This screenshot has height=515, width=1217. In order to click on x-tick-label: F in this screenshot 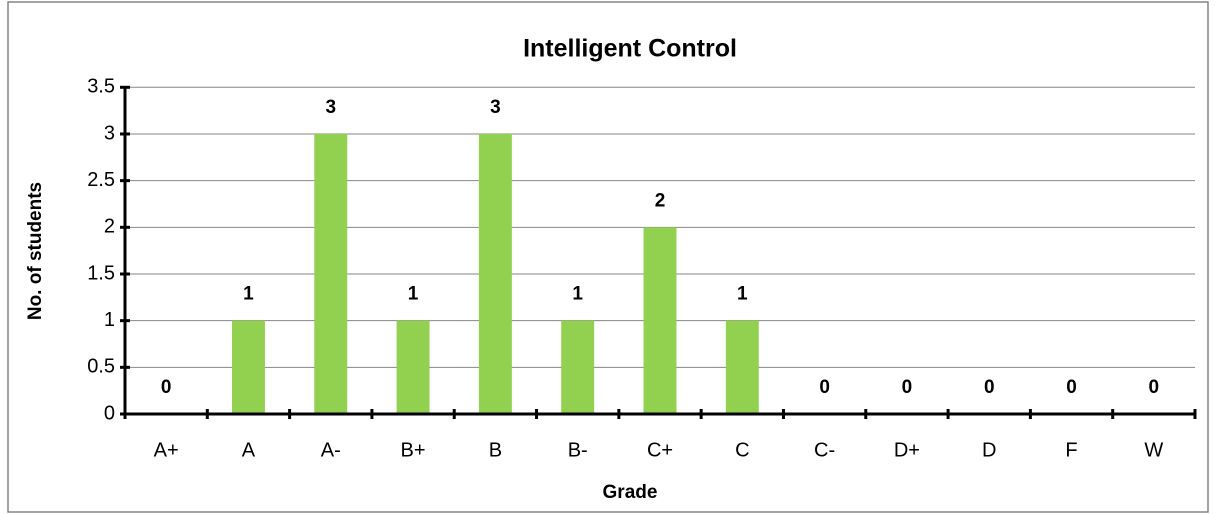, I will do `click(1071, 450)`.